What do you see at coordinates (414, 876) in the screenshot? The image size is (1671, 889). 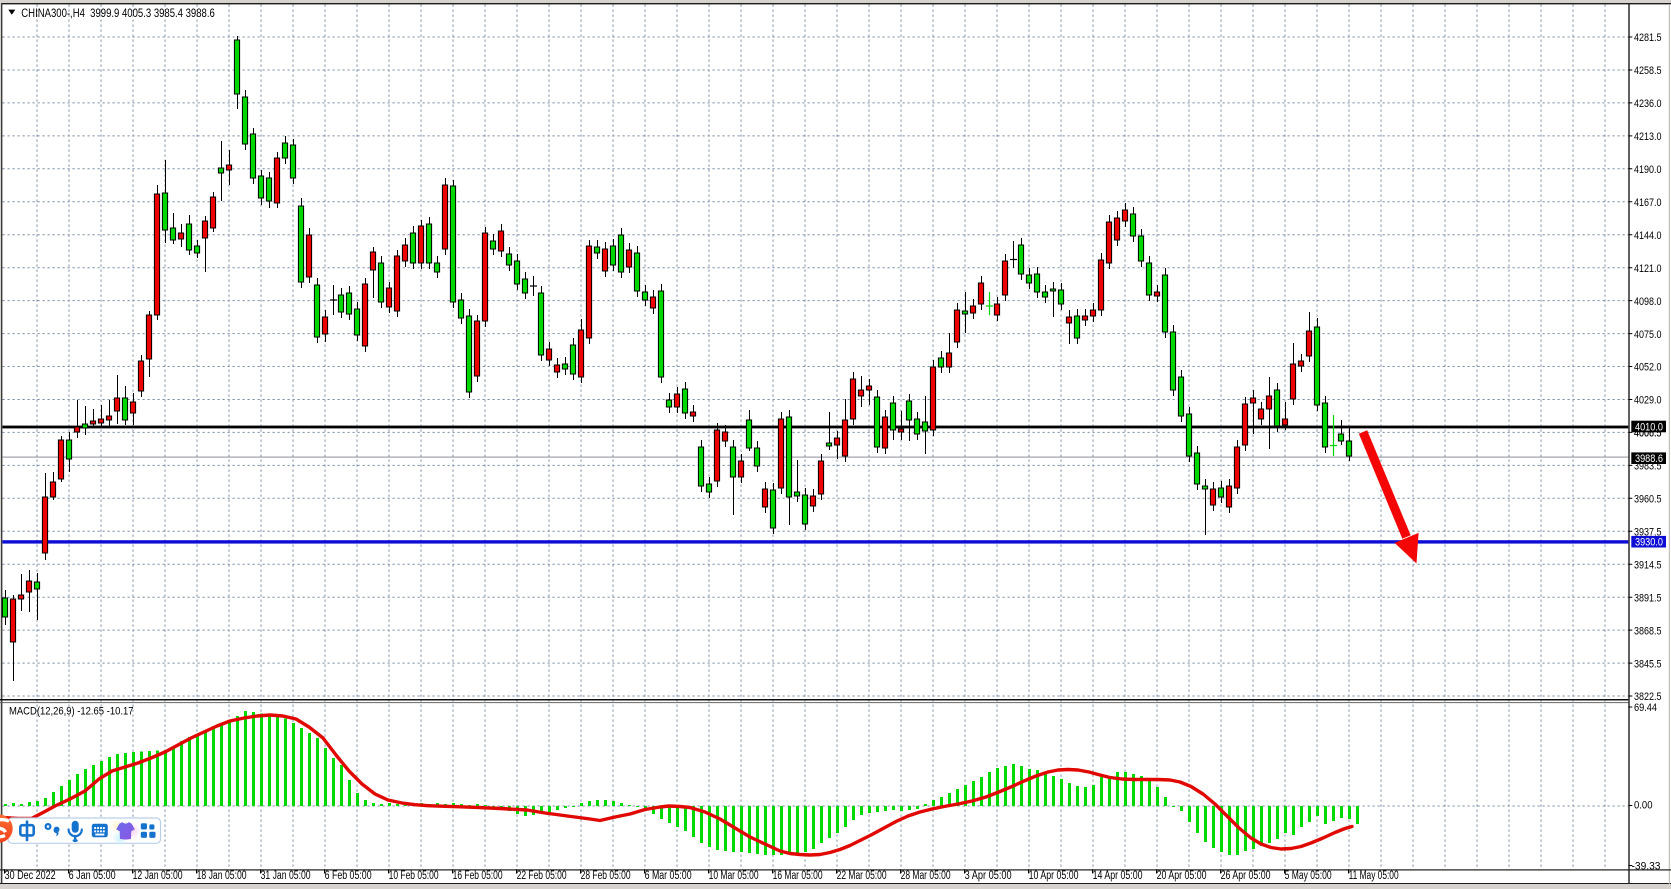 I see `svg-text: 10 Feb 05:00` at bounding box center [414, 876].